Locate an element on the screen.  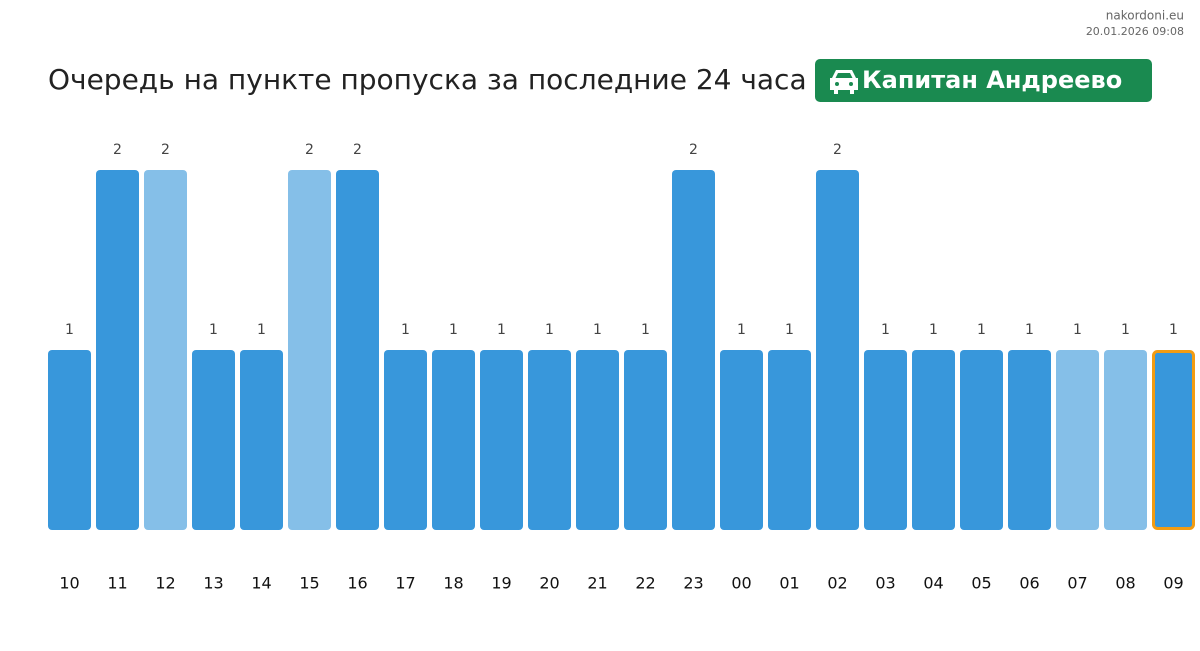
x-tick-label: 02 is located at coordinates (837, 583).